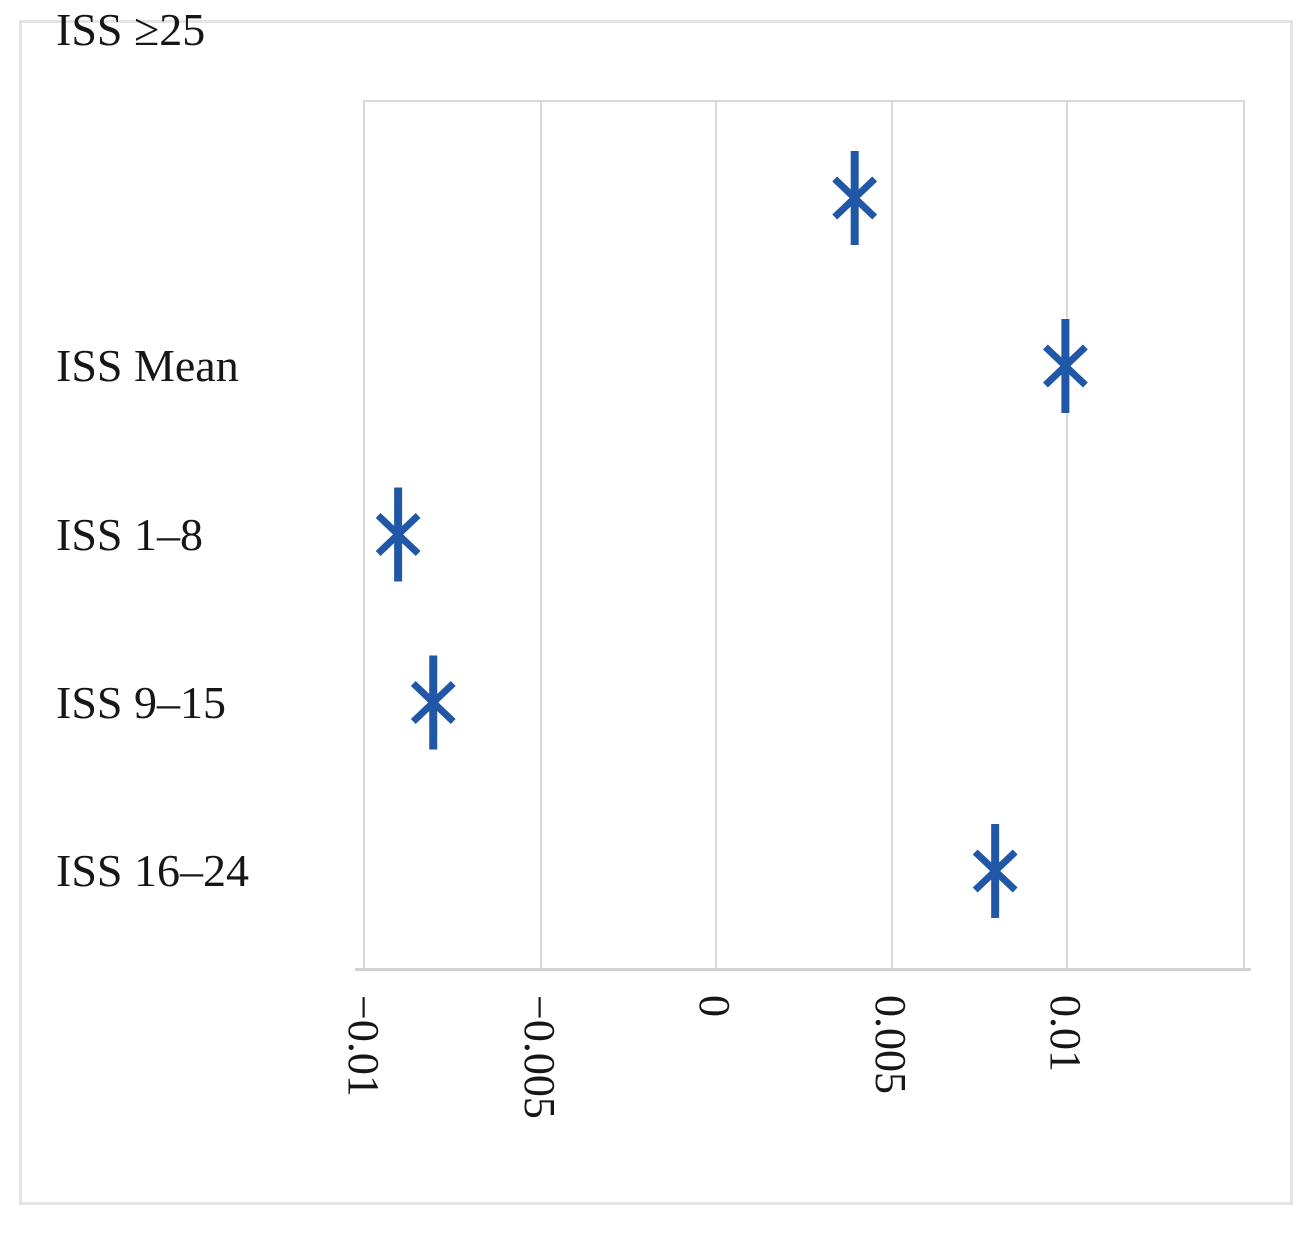 The width and height of the screenshot is (1316, 1240). I want to click on x-tick-label: 0.01, so click(1066, 1033).